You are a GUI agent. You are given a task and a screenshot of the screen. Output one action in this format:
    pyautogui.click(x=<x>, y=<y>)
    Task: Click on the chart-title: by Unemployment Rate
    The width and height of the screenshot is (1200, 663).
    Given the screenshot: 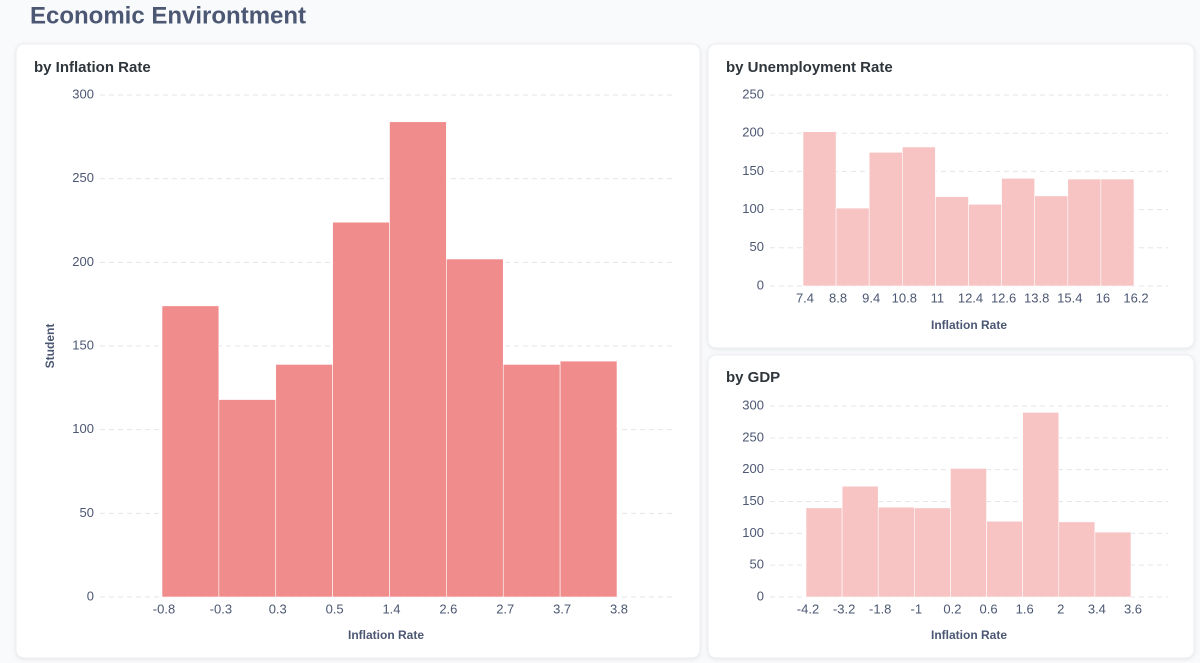 What is the action you would take?
    pyautogui.click(x=809, y=67)
    